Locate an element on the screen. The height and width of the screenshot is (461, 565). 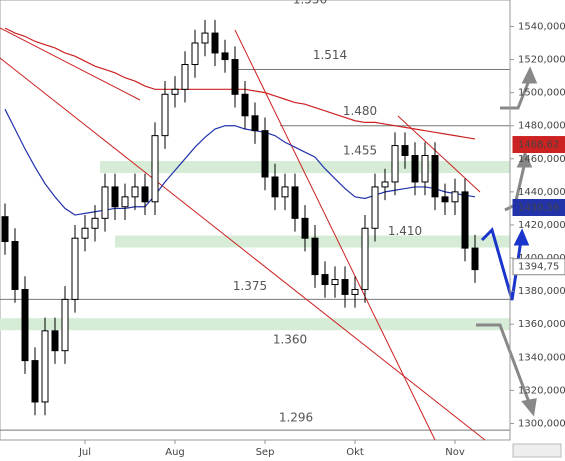
scroll-control is located at coordinates (537, 450).